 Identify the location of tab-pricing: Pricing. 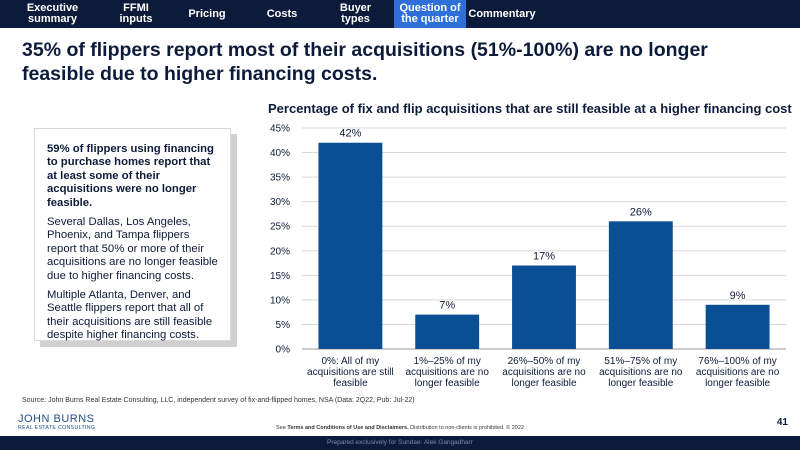
(207, 14).